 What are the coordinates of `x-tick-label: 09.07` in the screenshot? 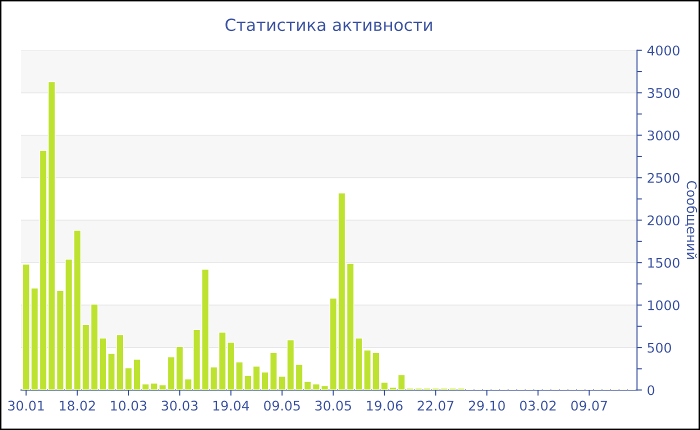 It's located at (589, 405).